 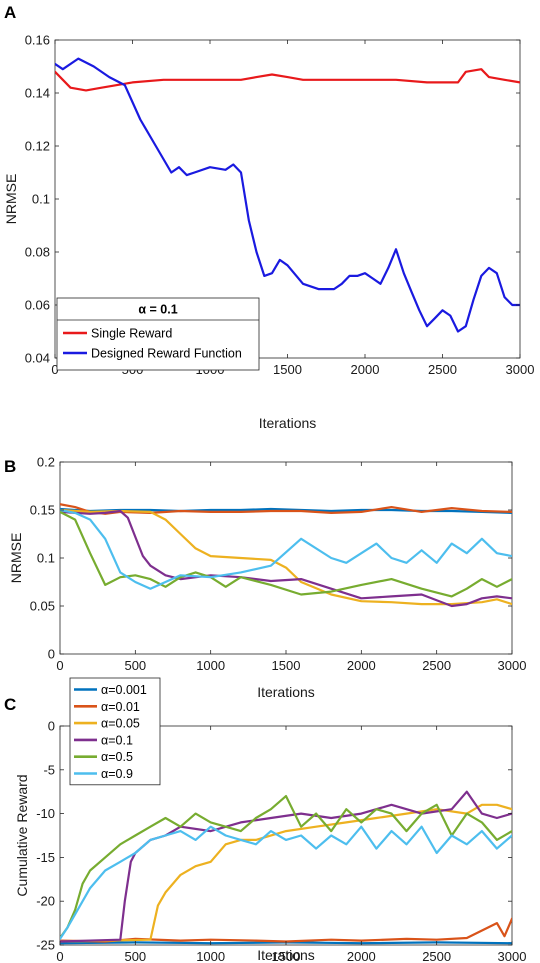 I want to click on panel-label: C, so click(x=10, y=704).